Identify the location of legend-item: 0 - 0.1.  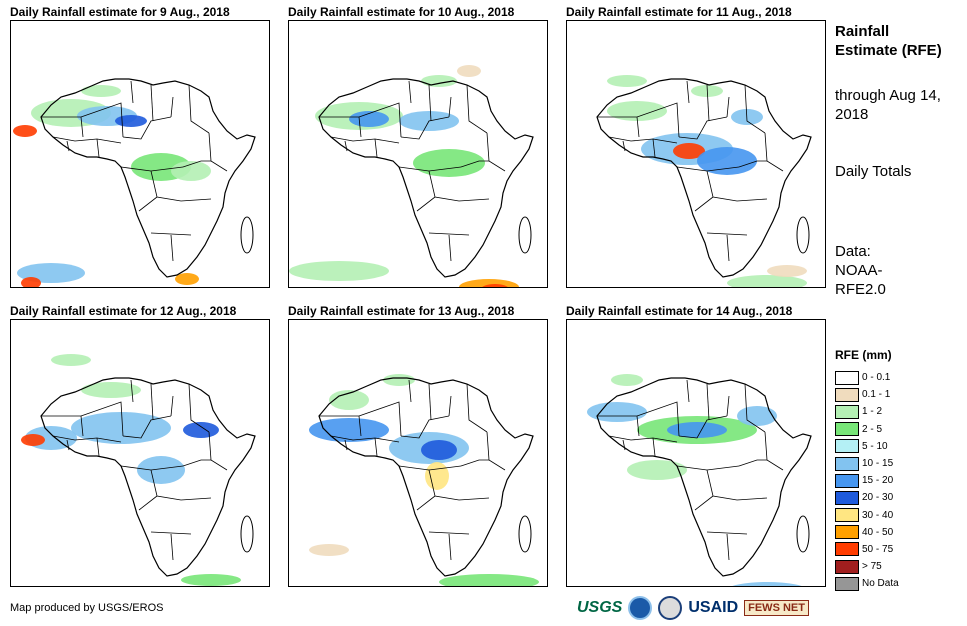
(890, 377).